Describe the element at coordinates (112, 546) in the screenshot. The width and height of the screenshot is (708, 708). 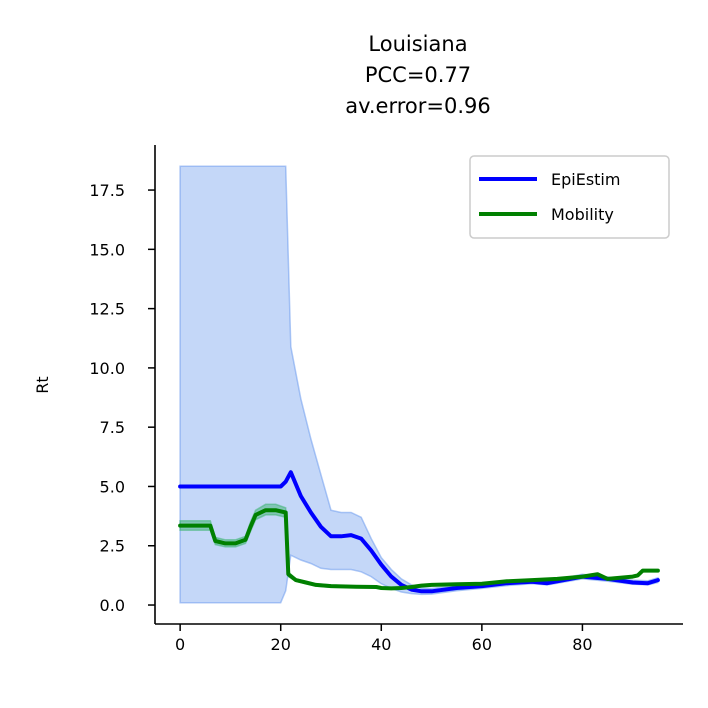
I see `y-tick-label: 2.5` at that location.